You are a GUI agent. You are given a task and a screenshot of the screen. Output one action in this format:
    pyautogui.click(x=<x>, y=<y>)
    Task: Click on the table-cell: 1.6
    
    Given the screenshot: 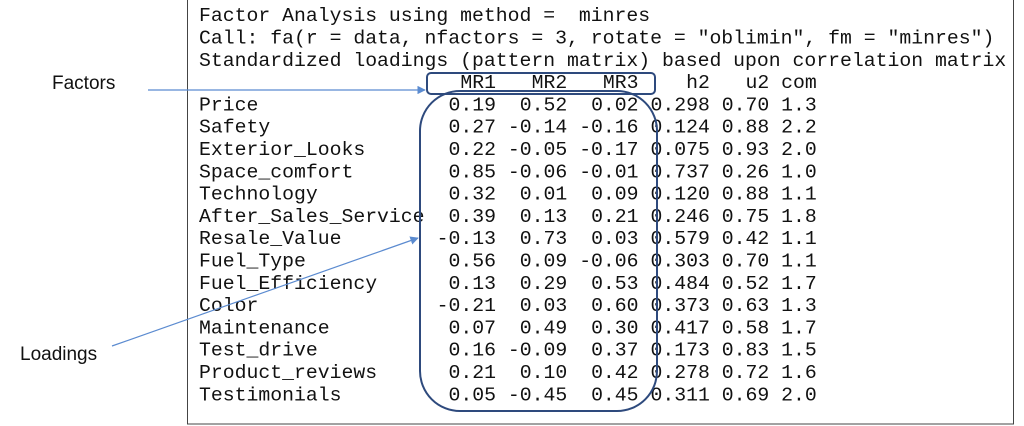 What is the action you would take?
    pyautogui.click(x=799, y=373)
    